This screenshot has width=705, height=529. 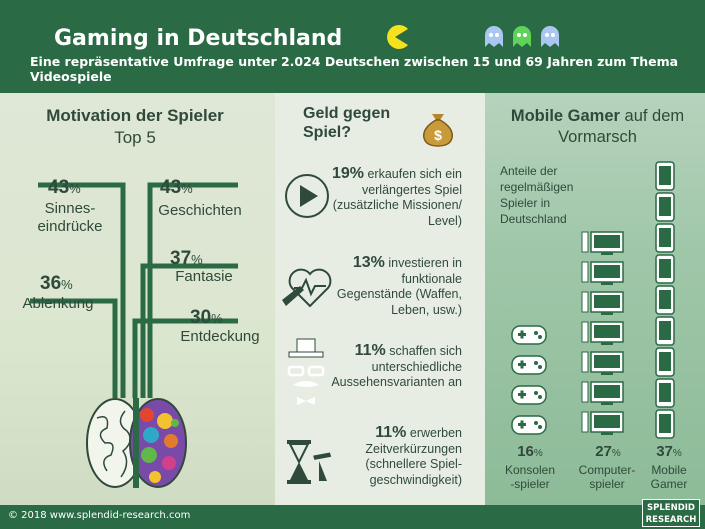 I want to click on motivation-pct-5: 30%, so click(x=206, y=317).